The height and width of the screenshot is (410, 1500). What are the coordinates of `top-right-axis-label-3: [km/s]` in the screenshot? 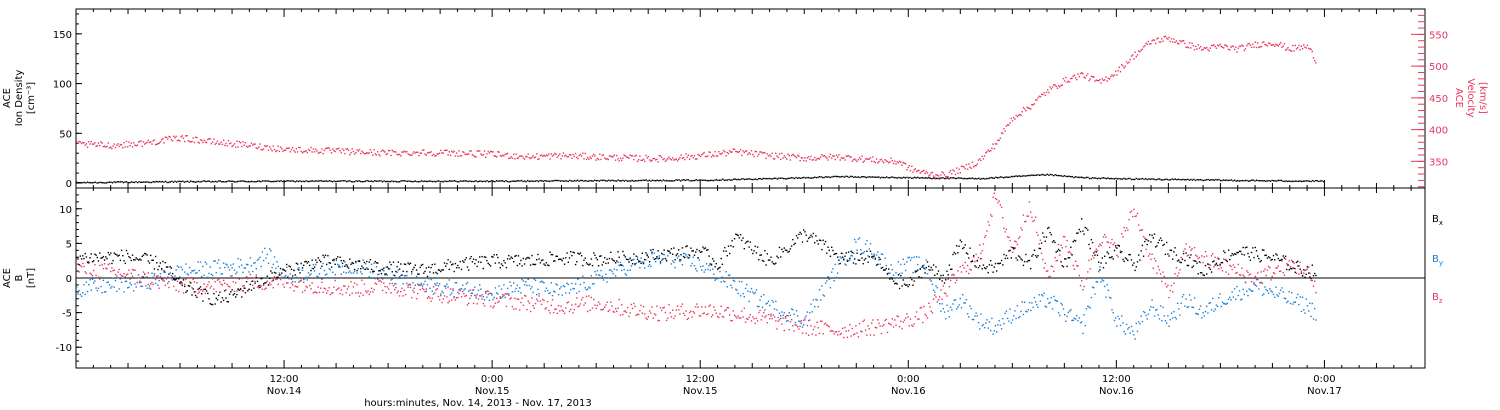 It's located at (1482, 98).